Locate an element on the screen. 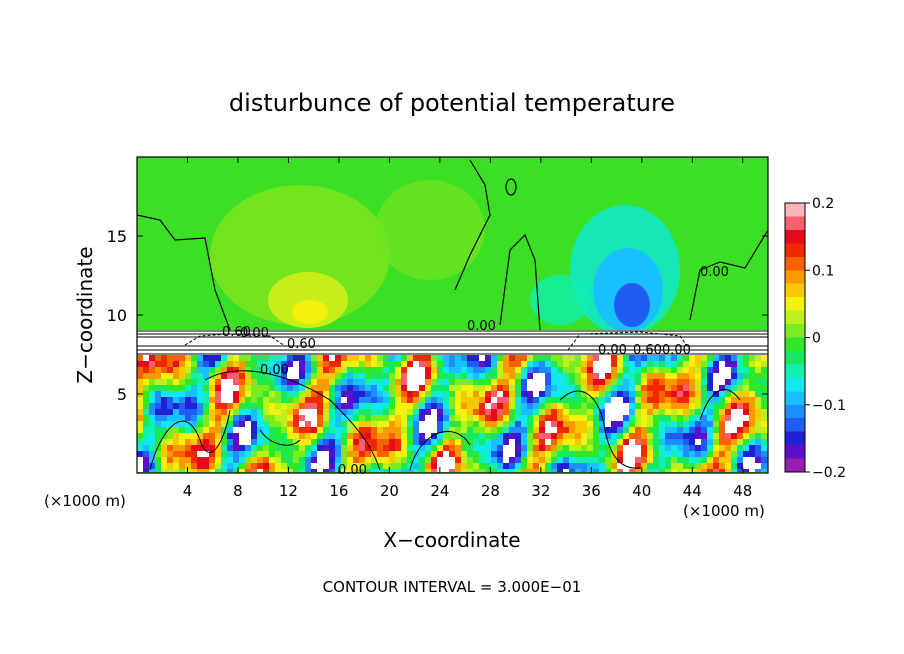 The height and width of the screenshot is (654, 904). x-unit-left: (×1000 m) is located at coordinates (85, 501).